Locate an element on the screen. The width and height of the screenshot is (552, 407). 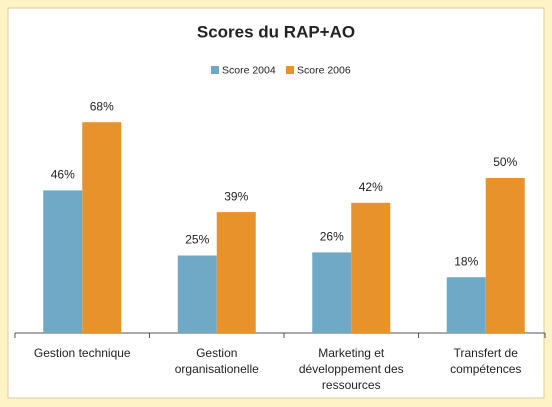
x-tick-label: compétences is located at coordinates (485, 369).